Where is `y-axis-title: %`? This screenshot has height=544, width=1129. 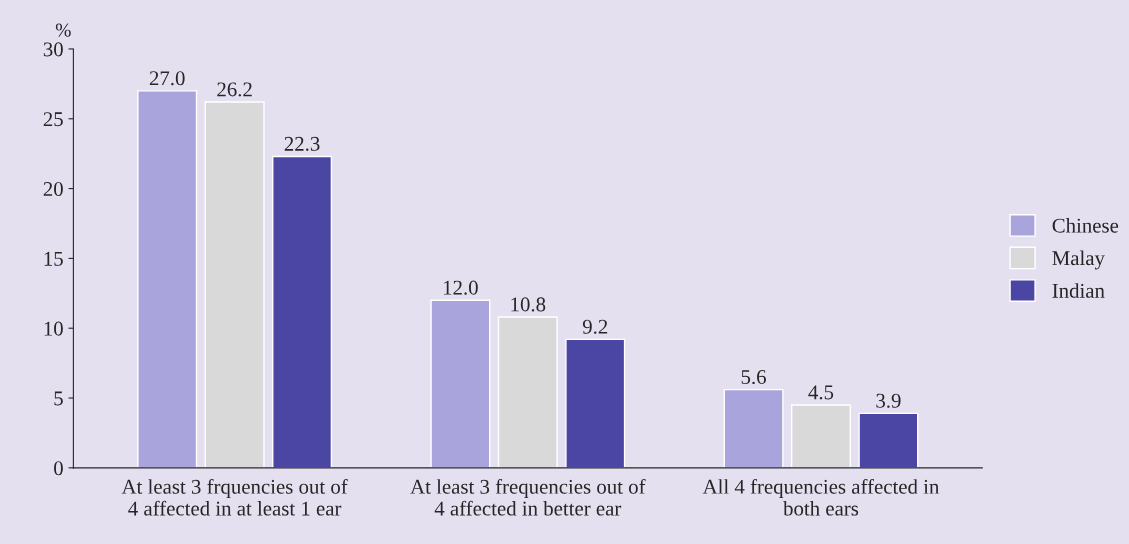 y-axis-title: % is located at coordinates (63, 30).